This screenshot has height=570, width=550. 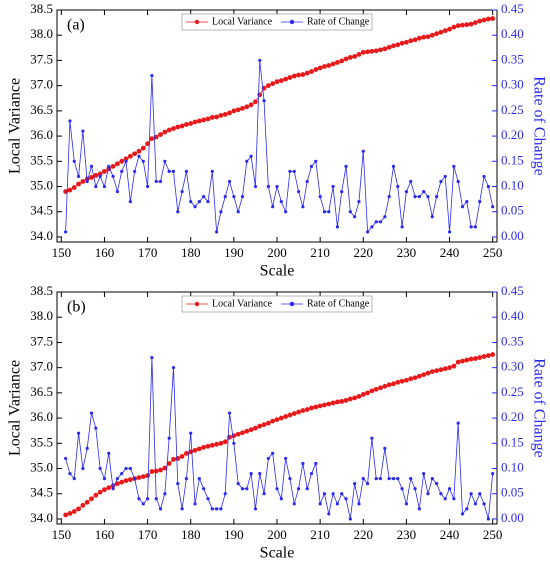 I want to click on y-axis-label: Local Variance, so click(x=15, y=126).